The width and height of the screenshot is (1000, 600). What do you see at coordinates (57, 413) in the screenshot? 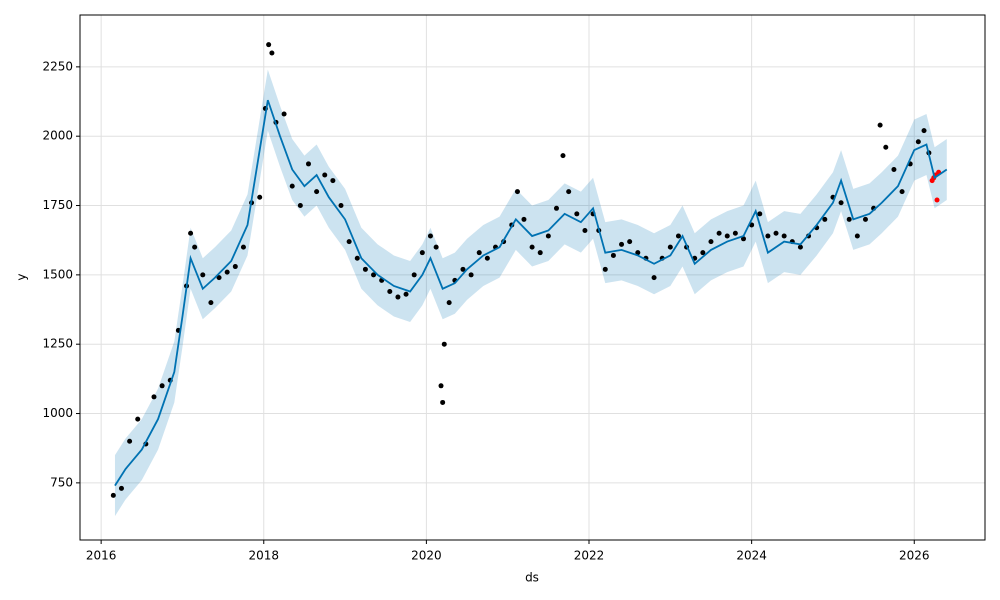
I see `y-tick-label: 1000` at bounding box center [57, 413].